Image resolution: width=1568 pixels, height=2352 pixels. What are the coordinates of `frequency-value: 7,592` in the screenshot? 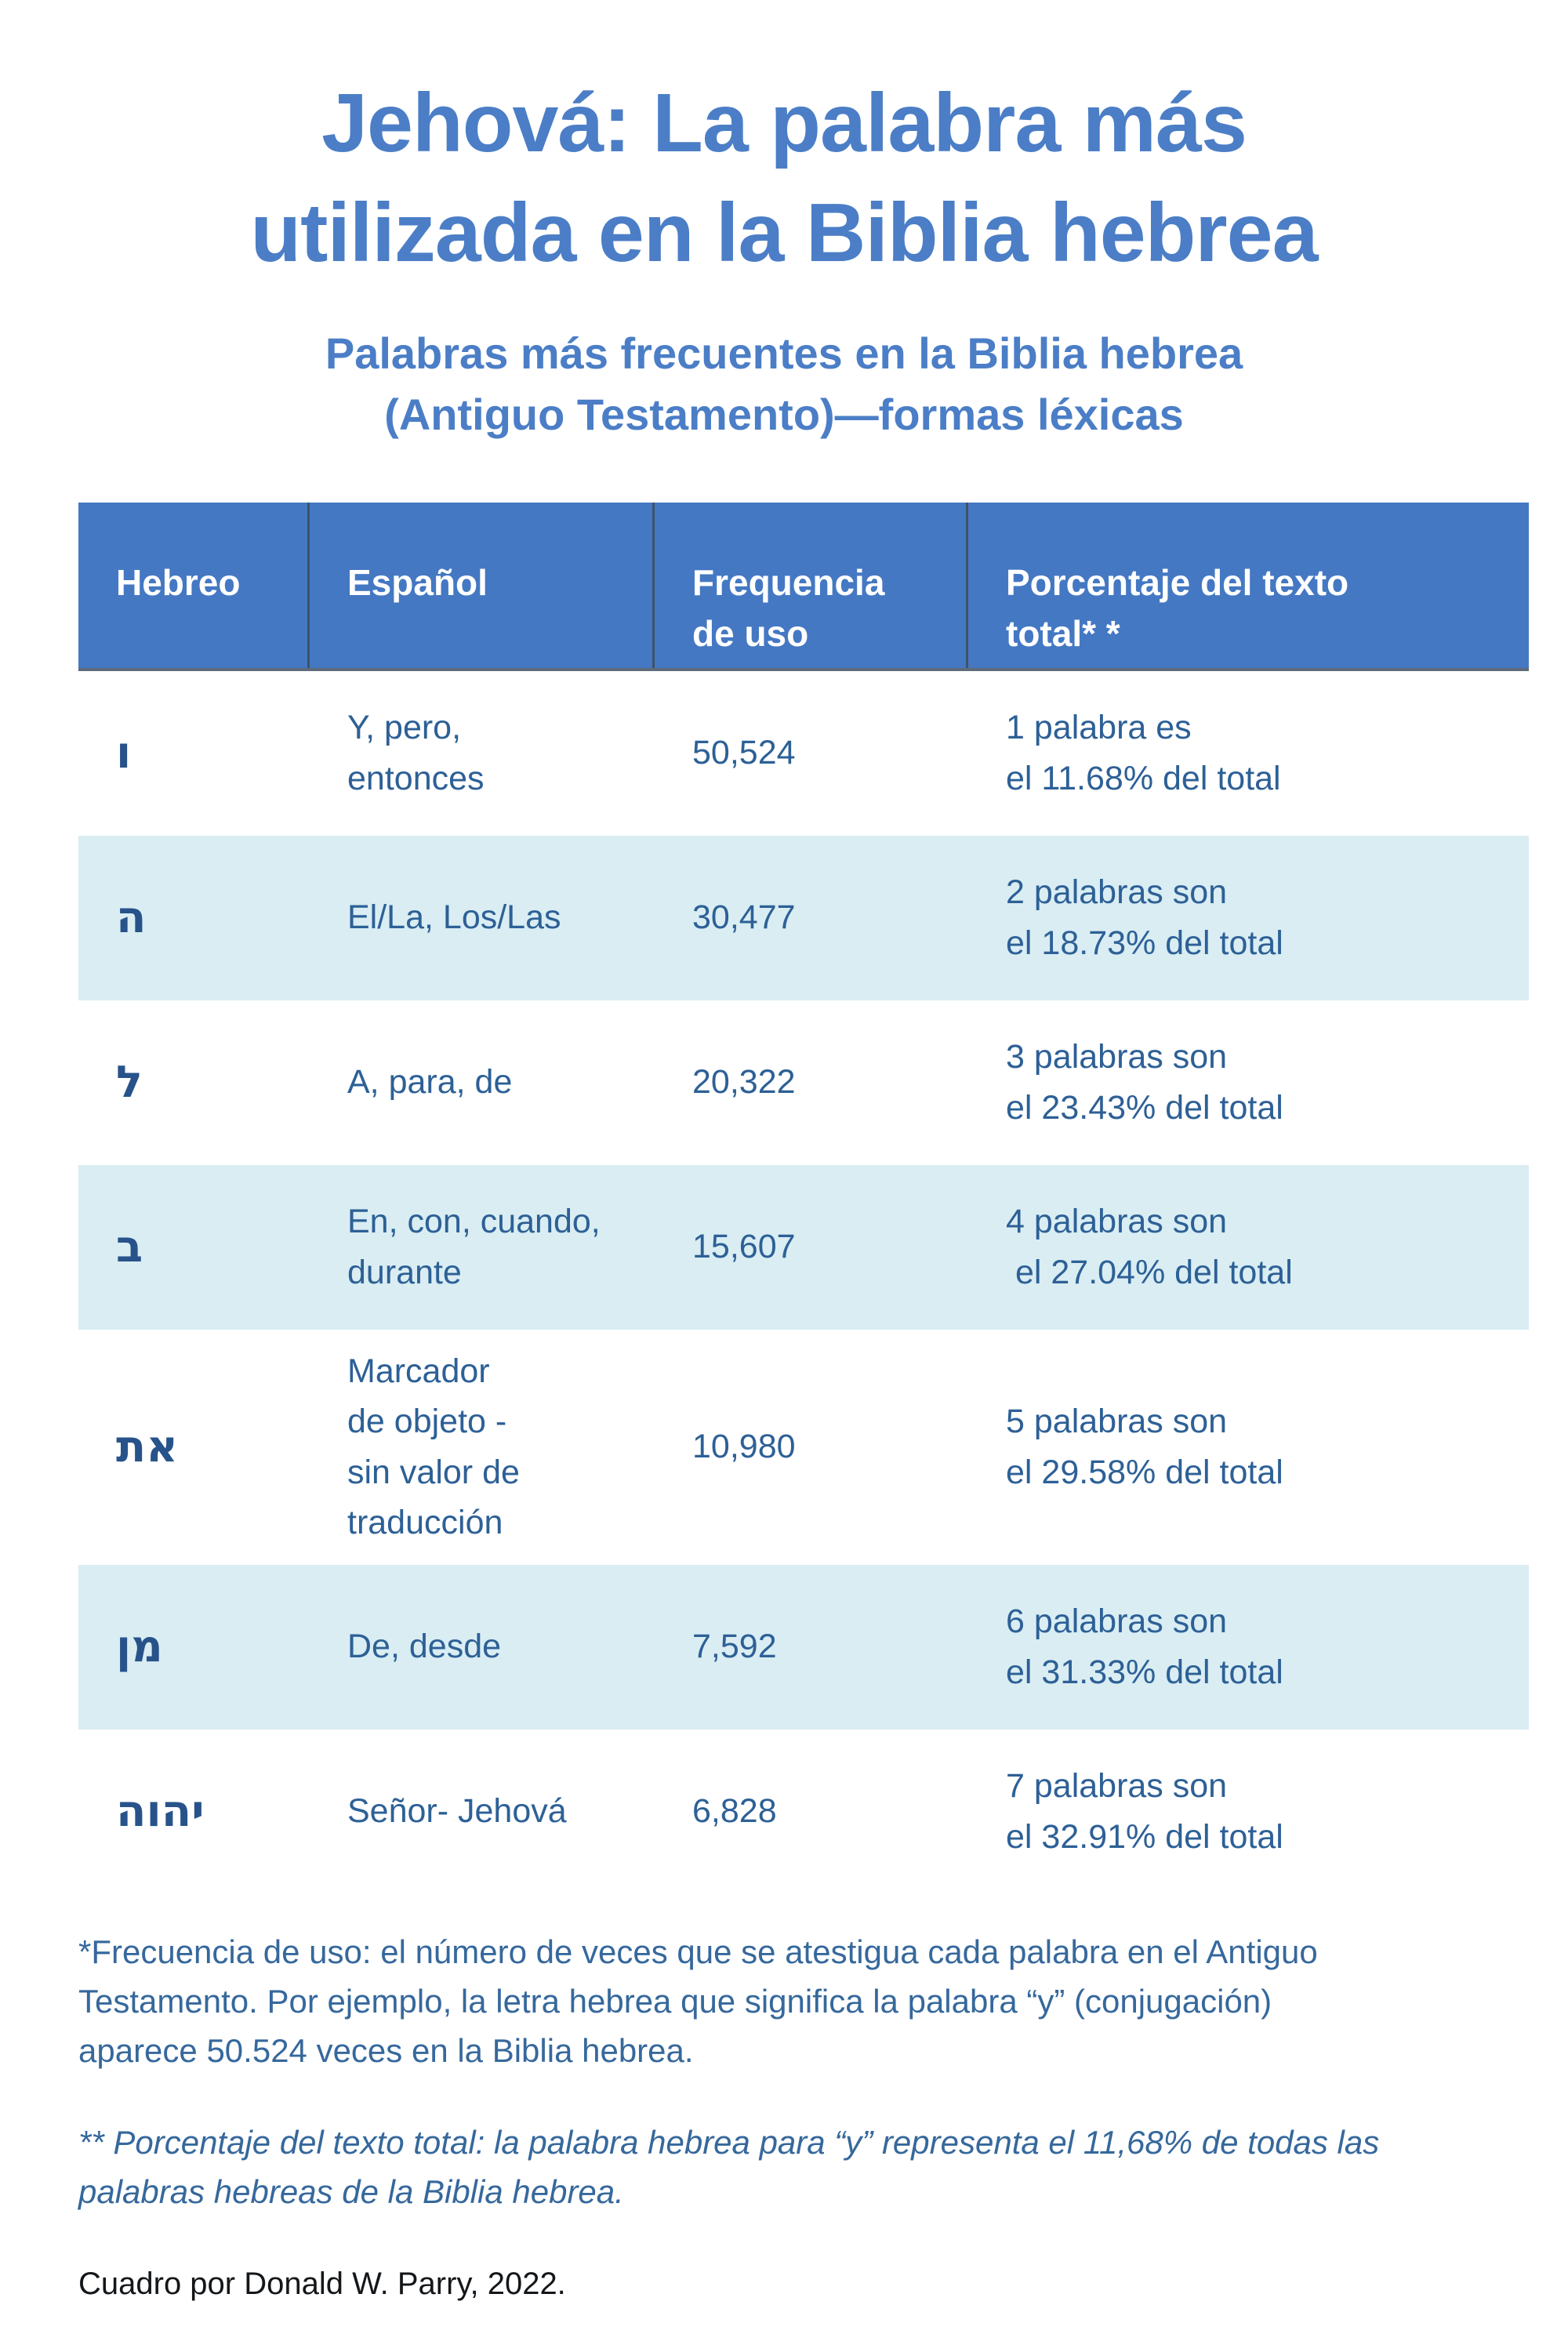 It's located at (734, 1647).